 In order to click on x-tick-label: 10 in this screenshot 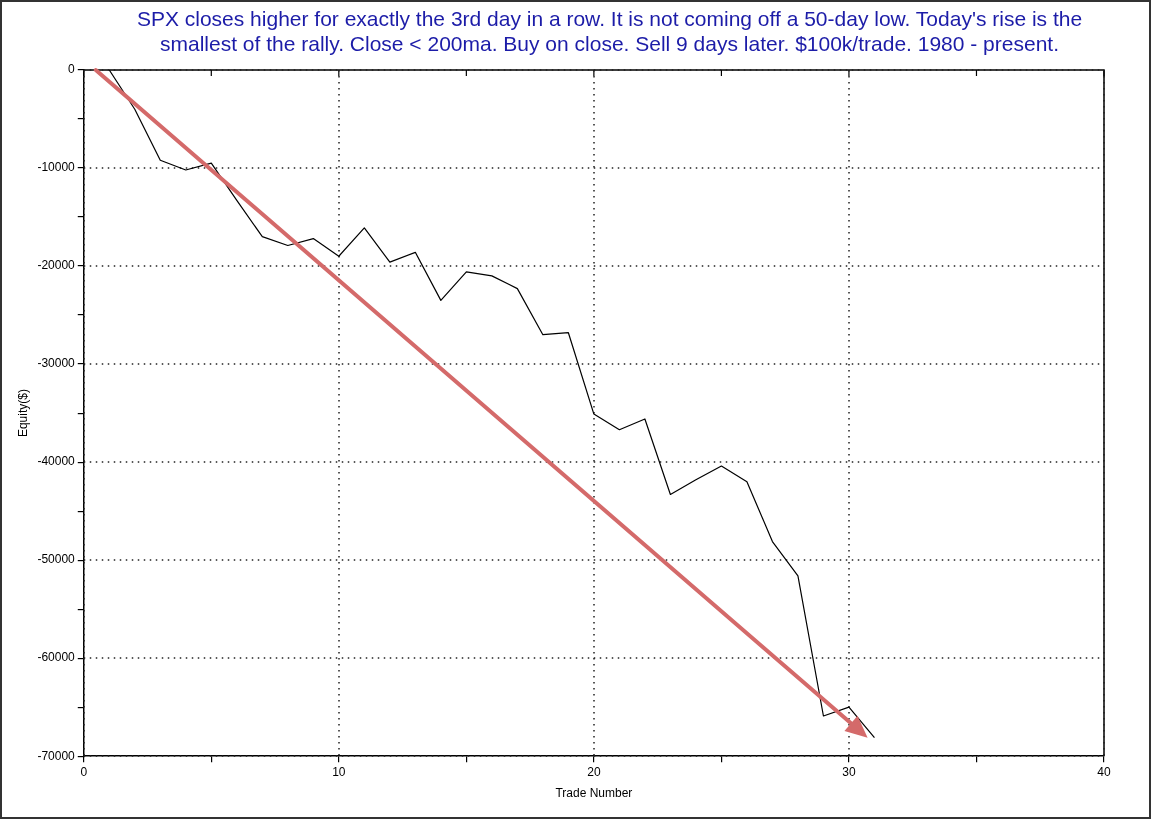, I will do `click(339, 771)`.